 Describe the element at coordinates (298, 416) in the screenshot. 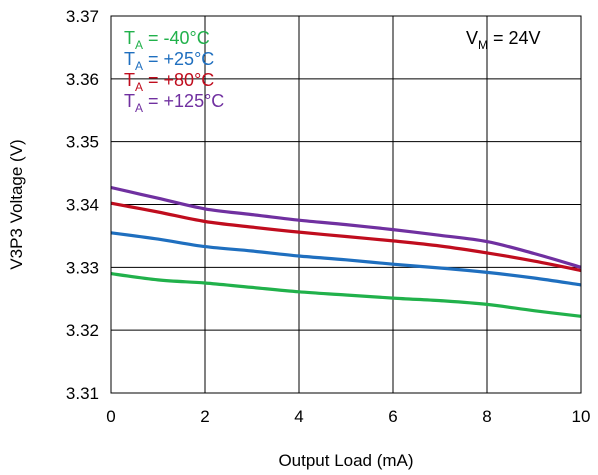

I see `x-tick-label: 4` at that location.